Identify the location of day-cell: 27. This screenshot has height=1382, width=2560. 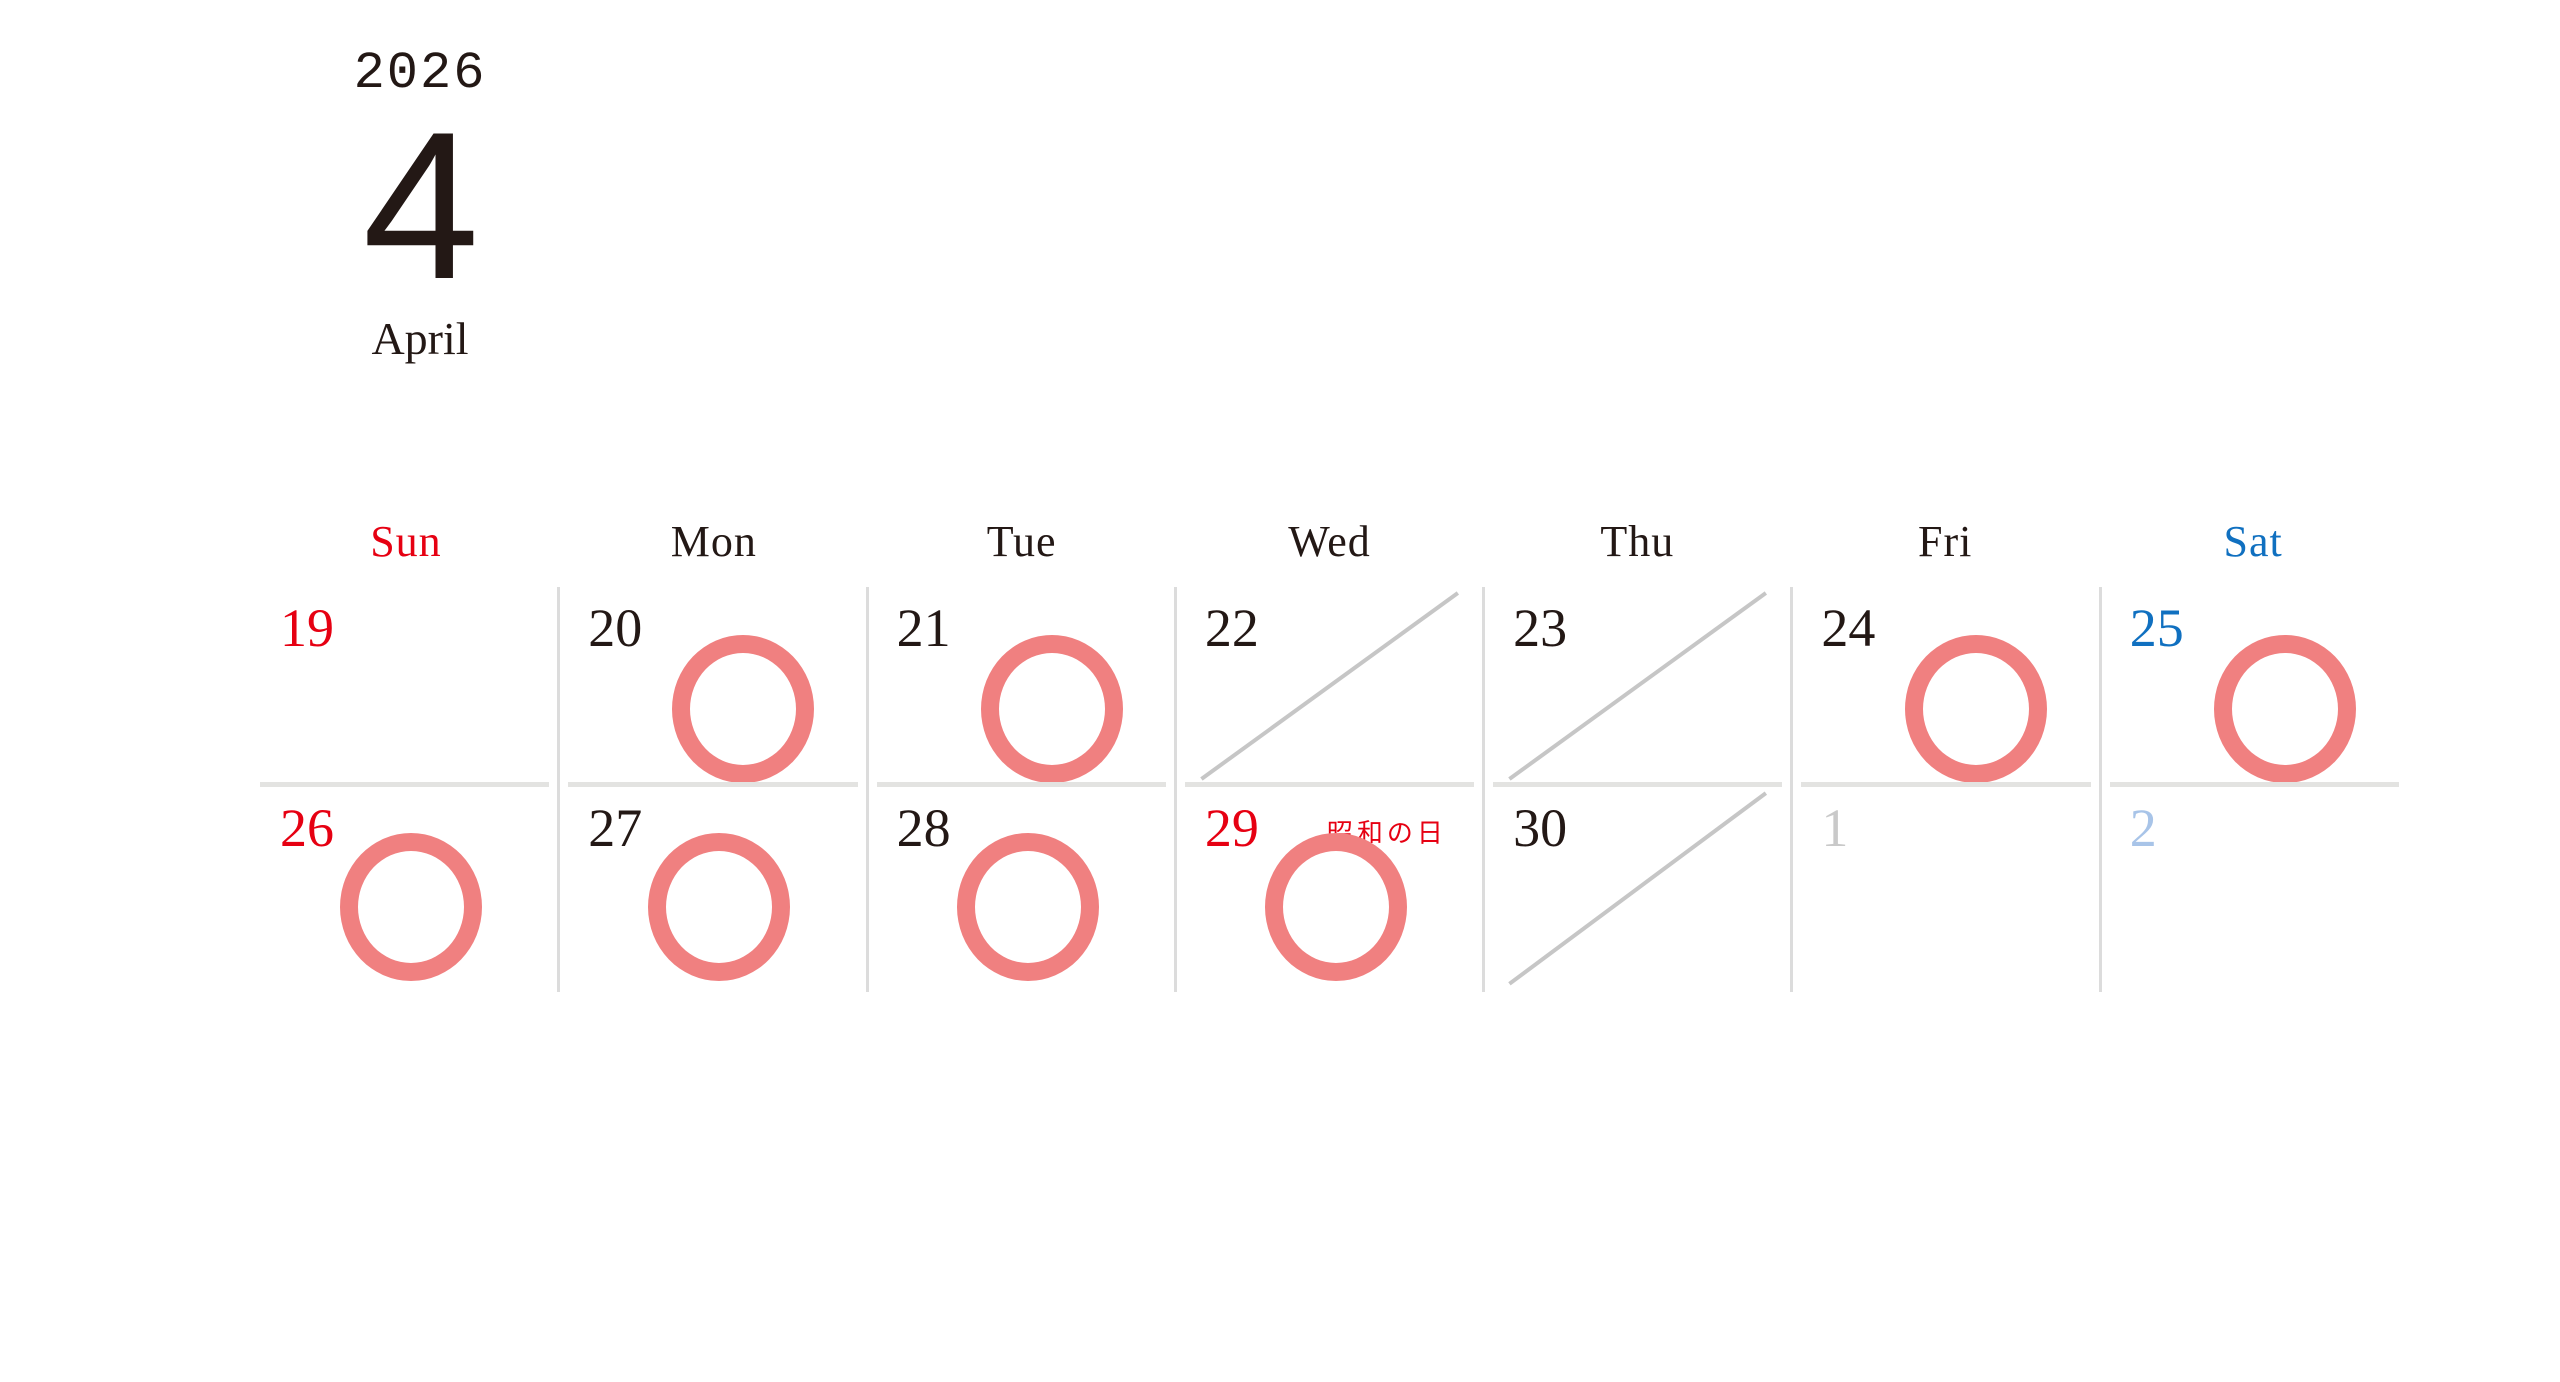
(711, 889).